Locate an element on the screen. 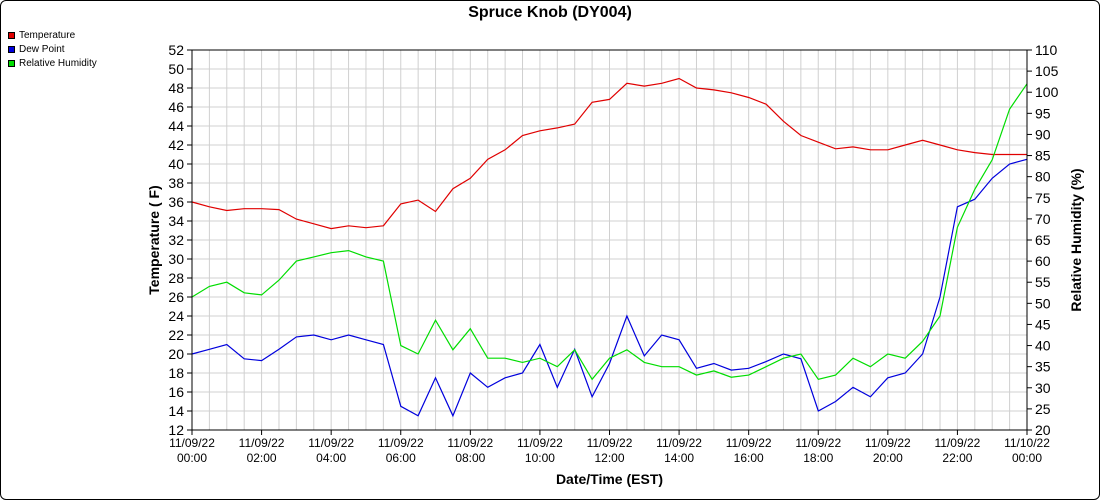 The height and width of the screenshot is (500, 1100). x-tick-time: 20:00 is located at coordinates (888, 458).